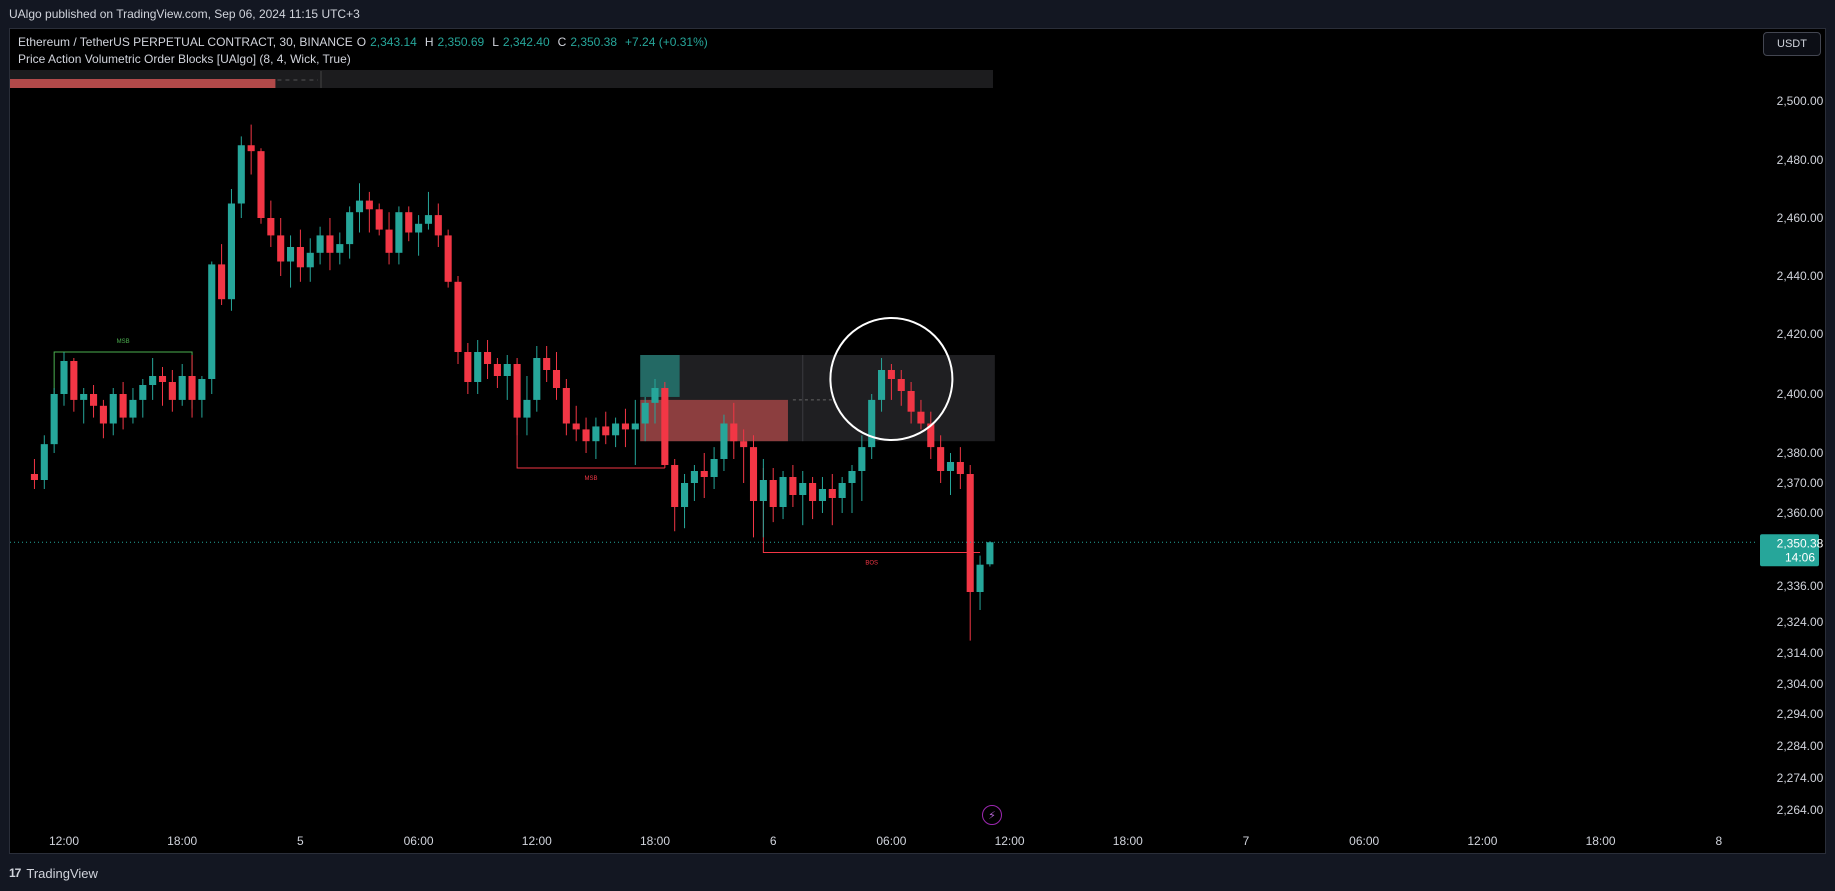 The width and height of the screenshot is (1835, 891). I want to click on bullish-order-block, so click(660, 376).